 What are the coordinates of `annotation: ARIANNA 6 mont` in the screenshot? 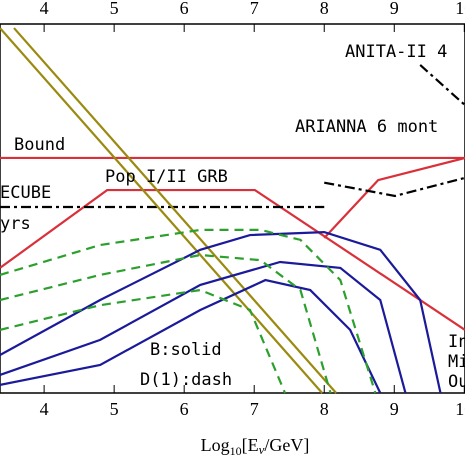 It's located at (366, 127).